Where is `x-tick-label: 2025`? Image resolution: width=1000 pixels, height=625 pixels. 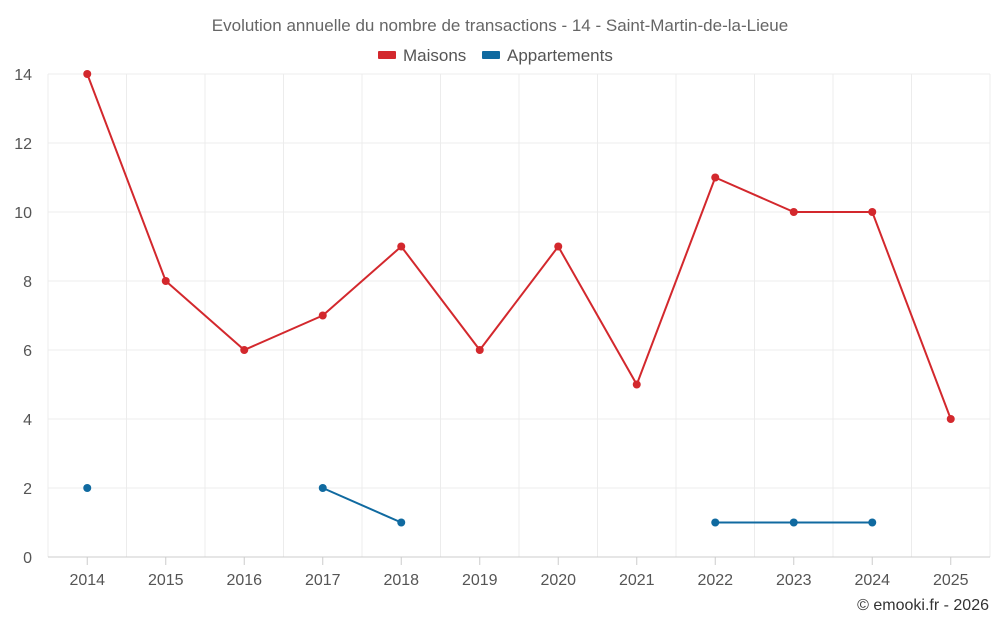
x-tick-label: 2025 is located at coordinates (951, 580).